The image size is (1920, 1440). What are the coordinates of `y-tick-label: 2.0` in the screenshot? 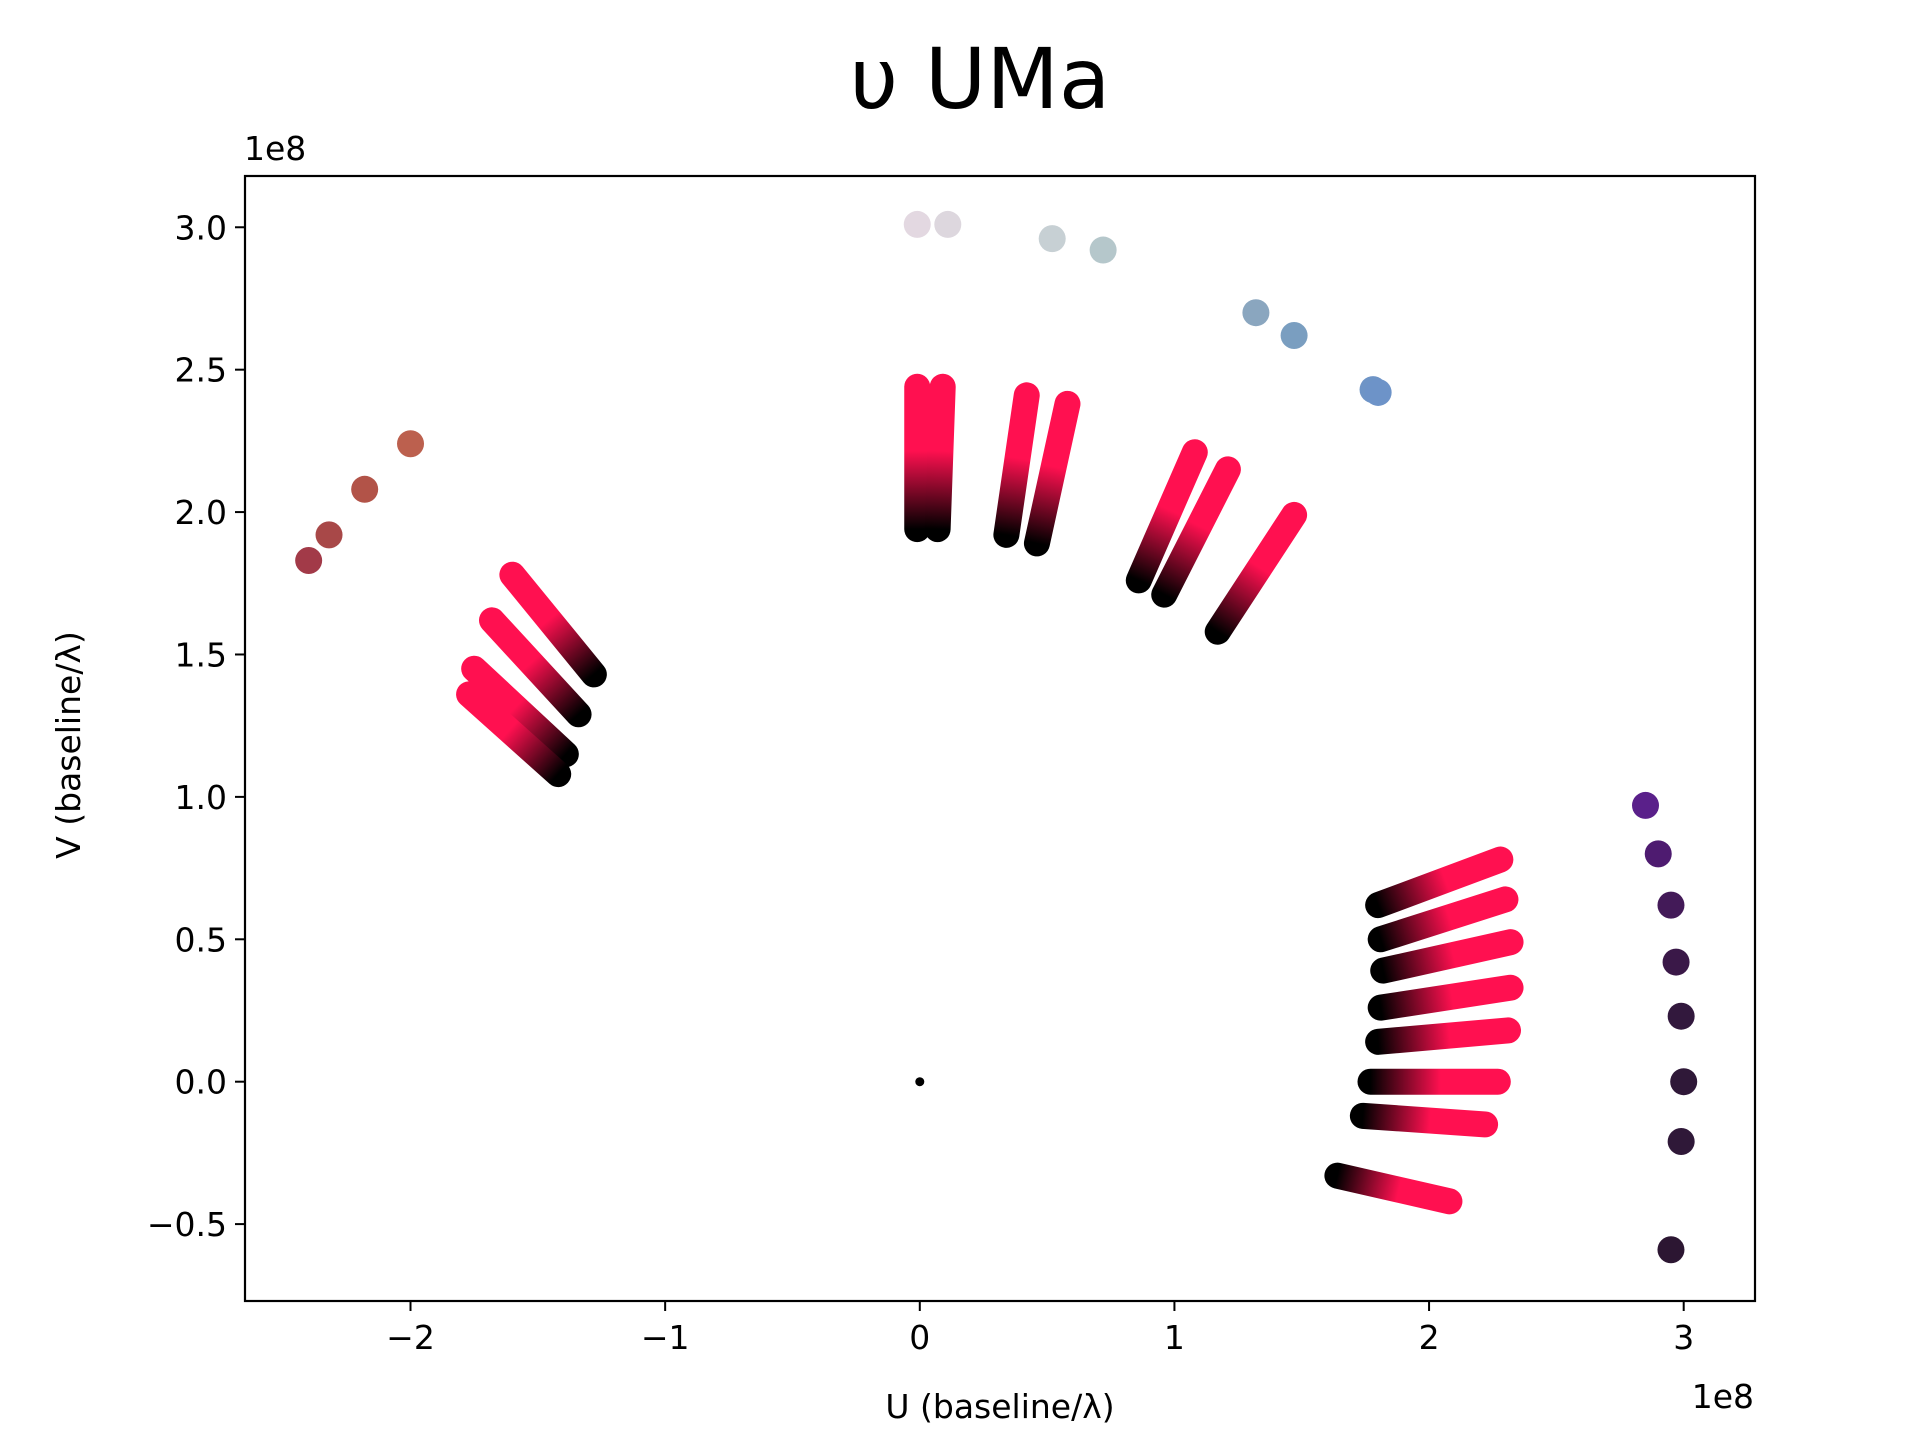 It's located at (201, 512).